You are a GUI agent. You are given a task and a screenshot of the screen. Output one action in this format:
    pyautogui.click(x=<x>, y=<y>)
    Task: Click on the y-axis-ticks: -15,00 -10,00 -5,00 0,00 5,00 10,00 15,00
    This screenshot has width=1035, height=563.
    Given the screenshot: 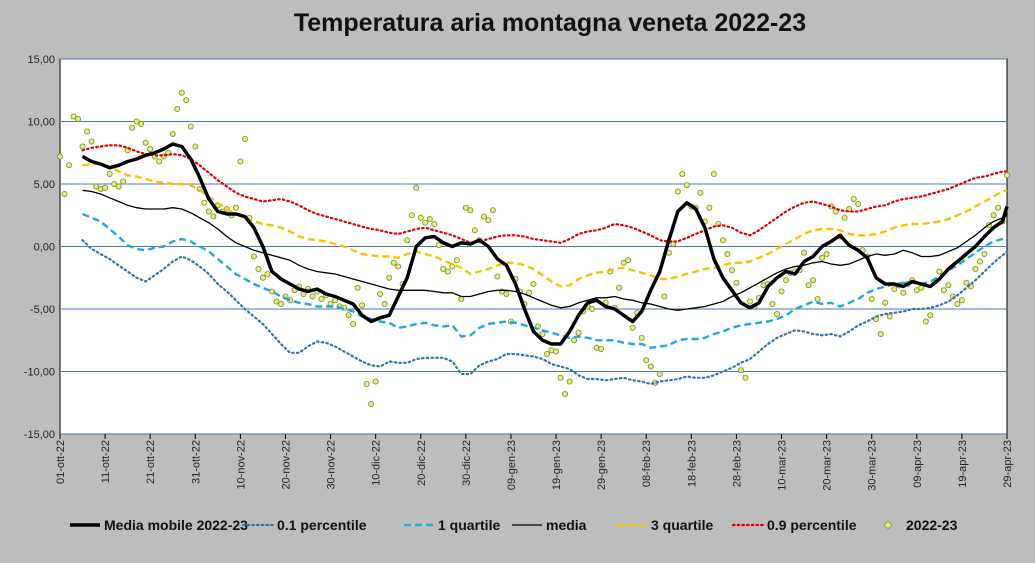 What is the action you would take?
    pyautogui.click(x=39, y=247)
    